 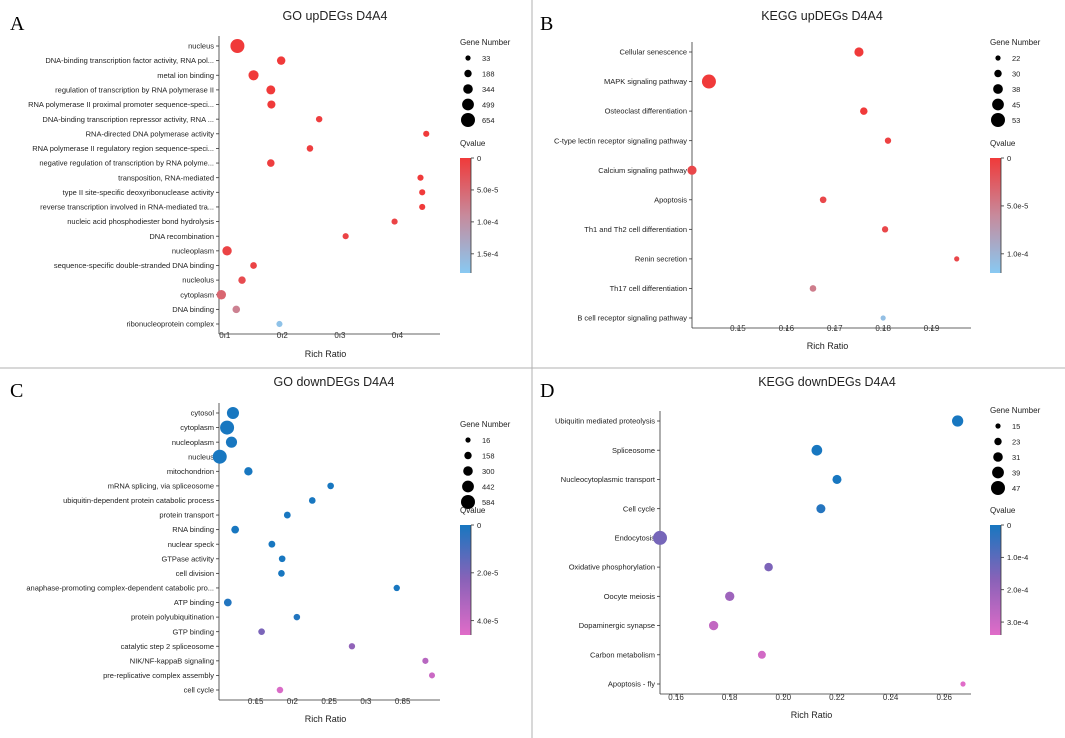 What do you see at coordinates (485, 82) in the screenshot?
I see `size-legend: Gene Number 33 188 344 499 654` at bounding box center [485, 82].